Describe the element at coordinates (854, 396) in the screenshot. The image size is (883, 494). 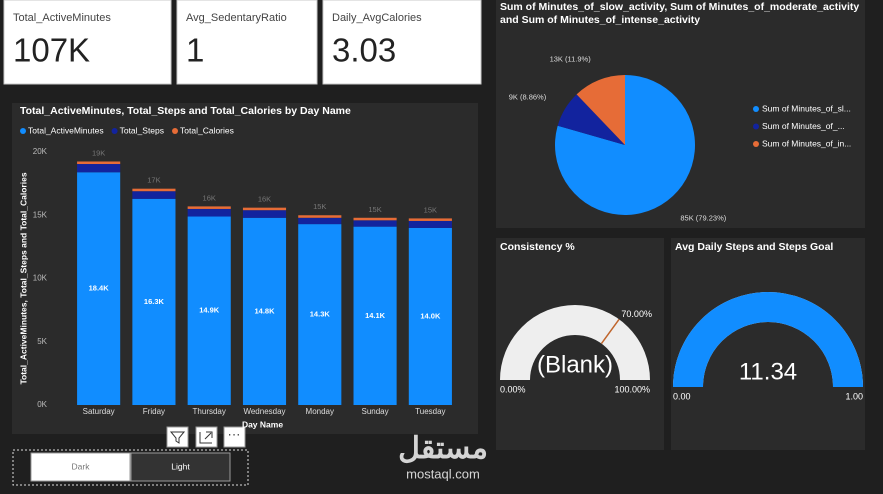
I see `gauge-max: 1.00` at that location.